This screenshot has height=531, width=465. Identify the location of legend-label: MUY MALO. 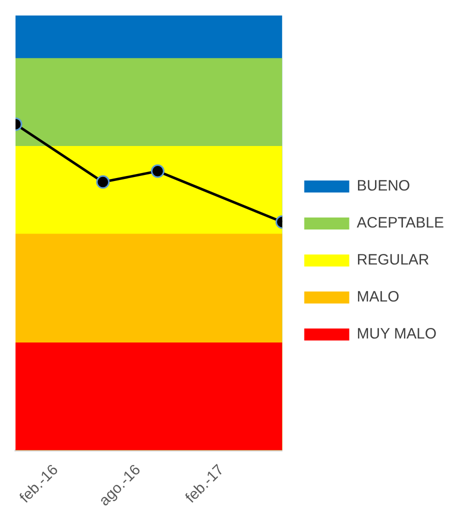
(396, 334).